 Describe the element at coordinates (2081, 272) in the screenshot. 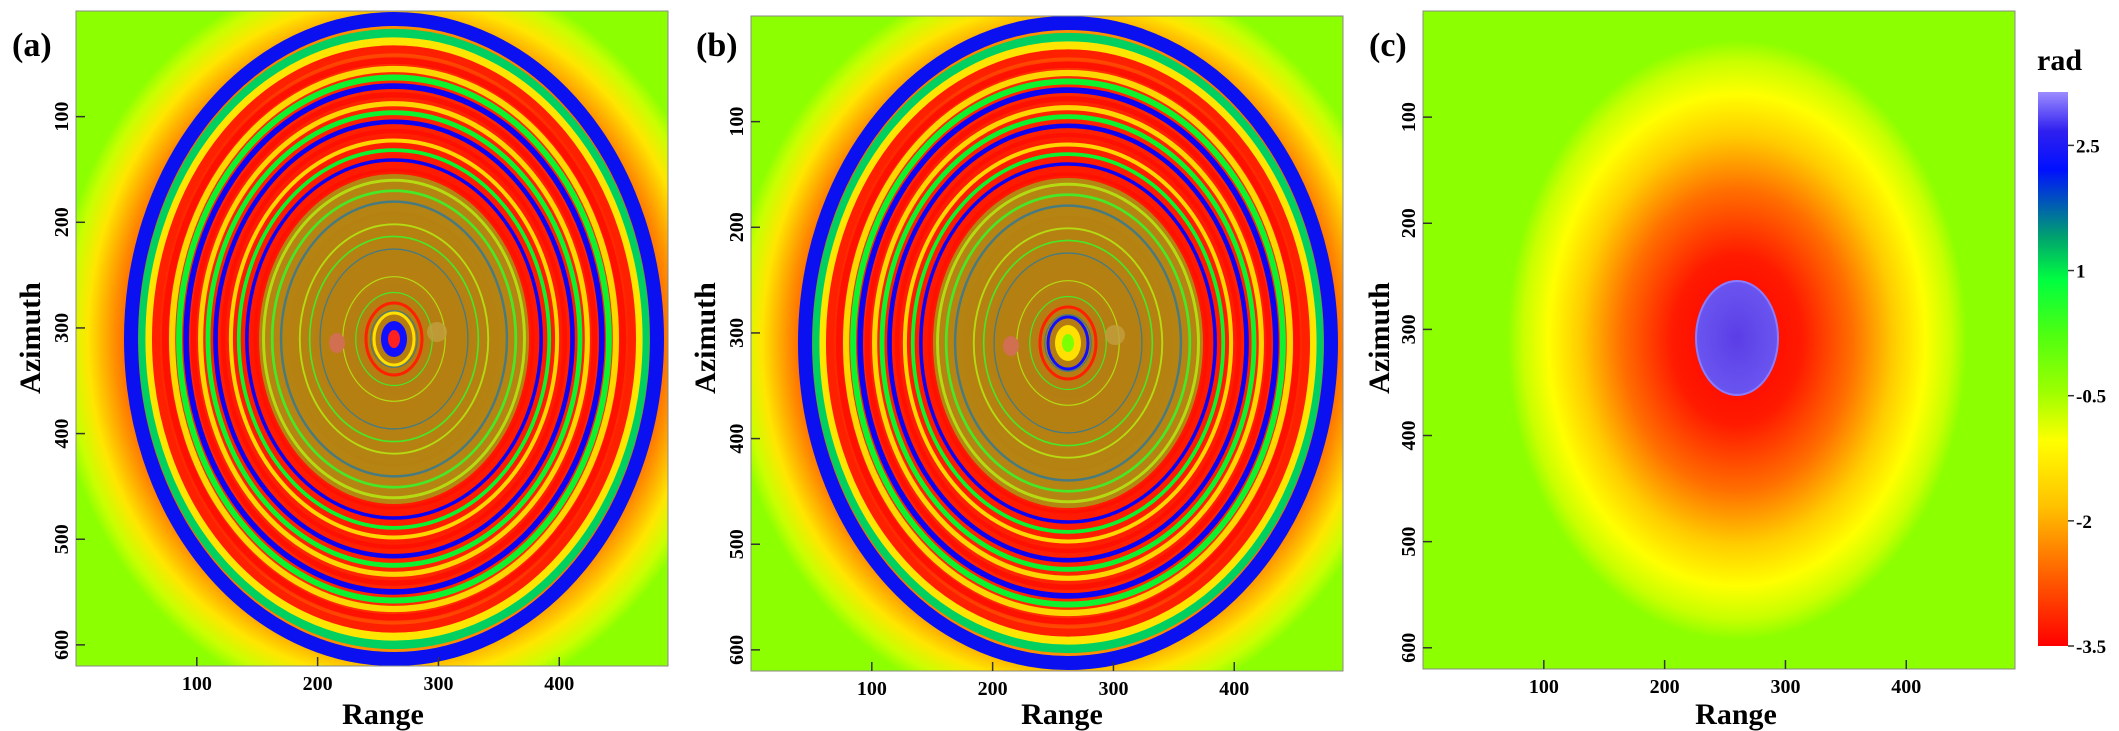

I see `colorbar-tick-label: 1` at that location.